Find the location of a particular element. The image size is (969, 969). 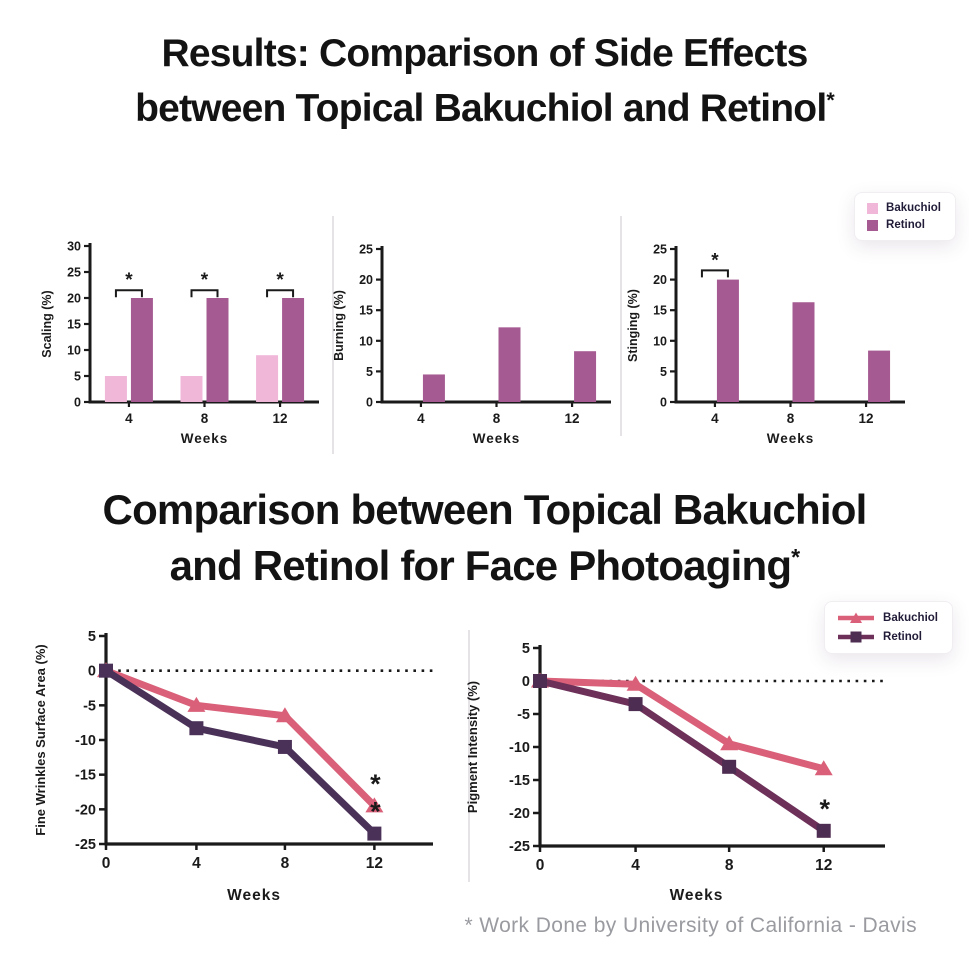

bakuchiol-line-marker-icon is located at coordinates (856, 618).